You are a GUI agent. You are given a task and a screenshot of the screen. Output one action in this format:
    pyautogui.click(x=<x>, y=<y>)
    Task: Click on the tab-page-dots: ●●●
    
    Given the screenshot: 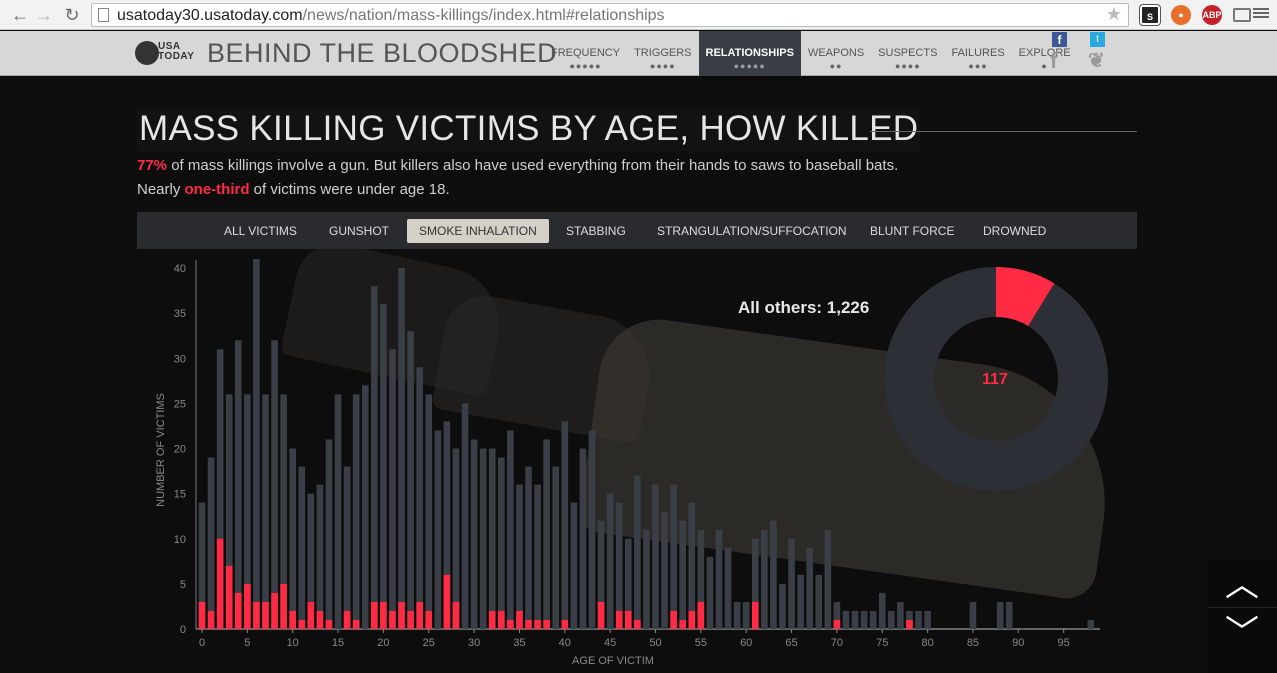 What is the action you would take?
    pyautogui.click(x=978, y=66)
    